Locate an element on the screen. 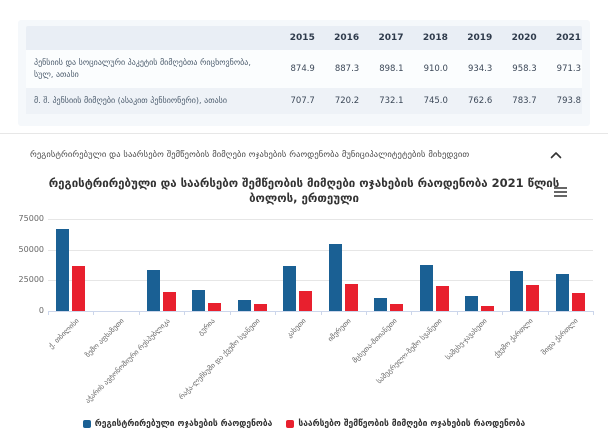 This screenshot has width=608, height=429. table-cell-value: 762.6 is located at coordinates (480, 101).